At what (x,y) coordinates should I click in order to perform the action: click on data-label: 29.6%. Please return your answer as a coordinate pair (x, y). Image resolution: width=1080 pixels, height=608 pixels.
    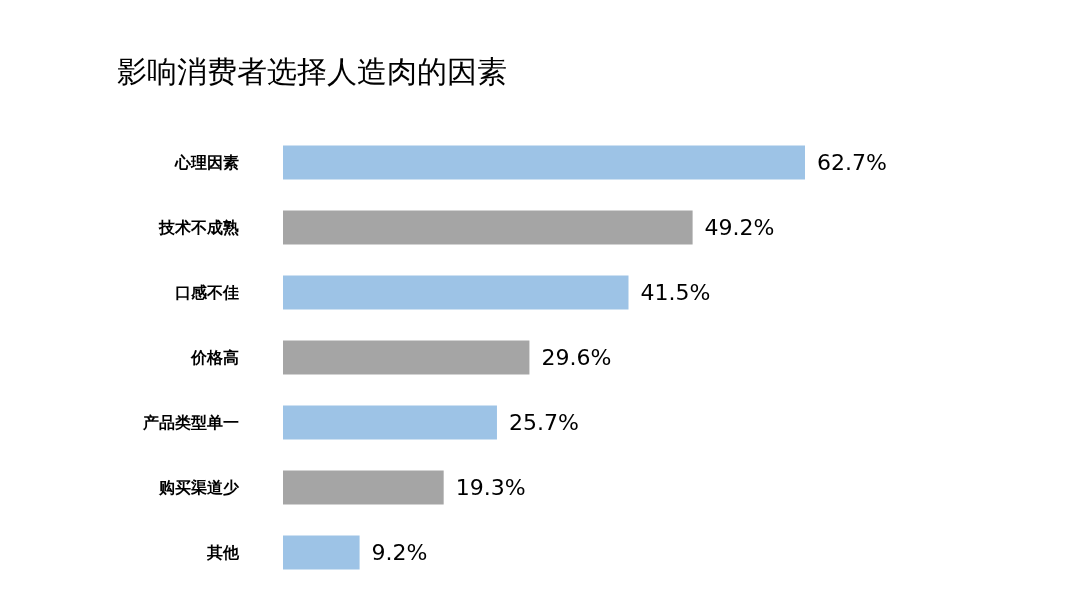
    Looking at the image, I should click on (576, 357).